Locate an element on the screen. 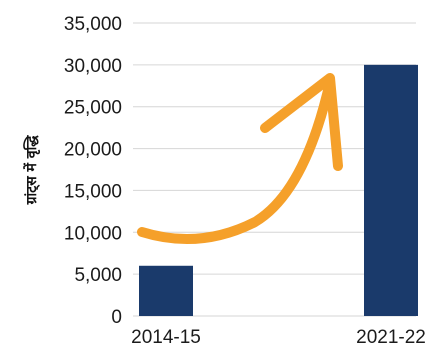 The height and width of the screenshot is (352, 436). y-tick-label: 20,000 is located at coordinates (93, 150).